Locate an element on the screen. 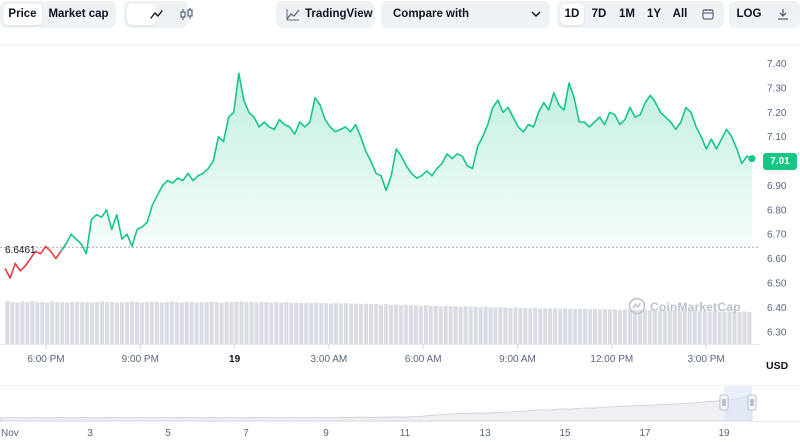  tab-market-cap: Market cap is located at coordinates (78, 14).